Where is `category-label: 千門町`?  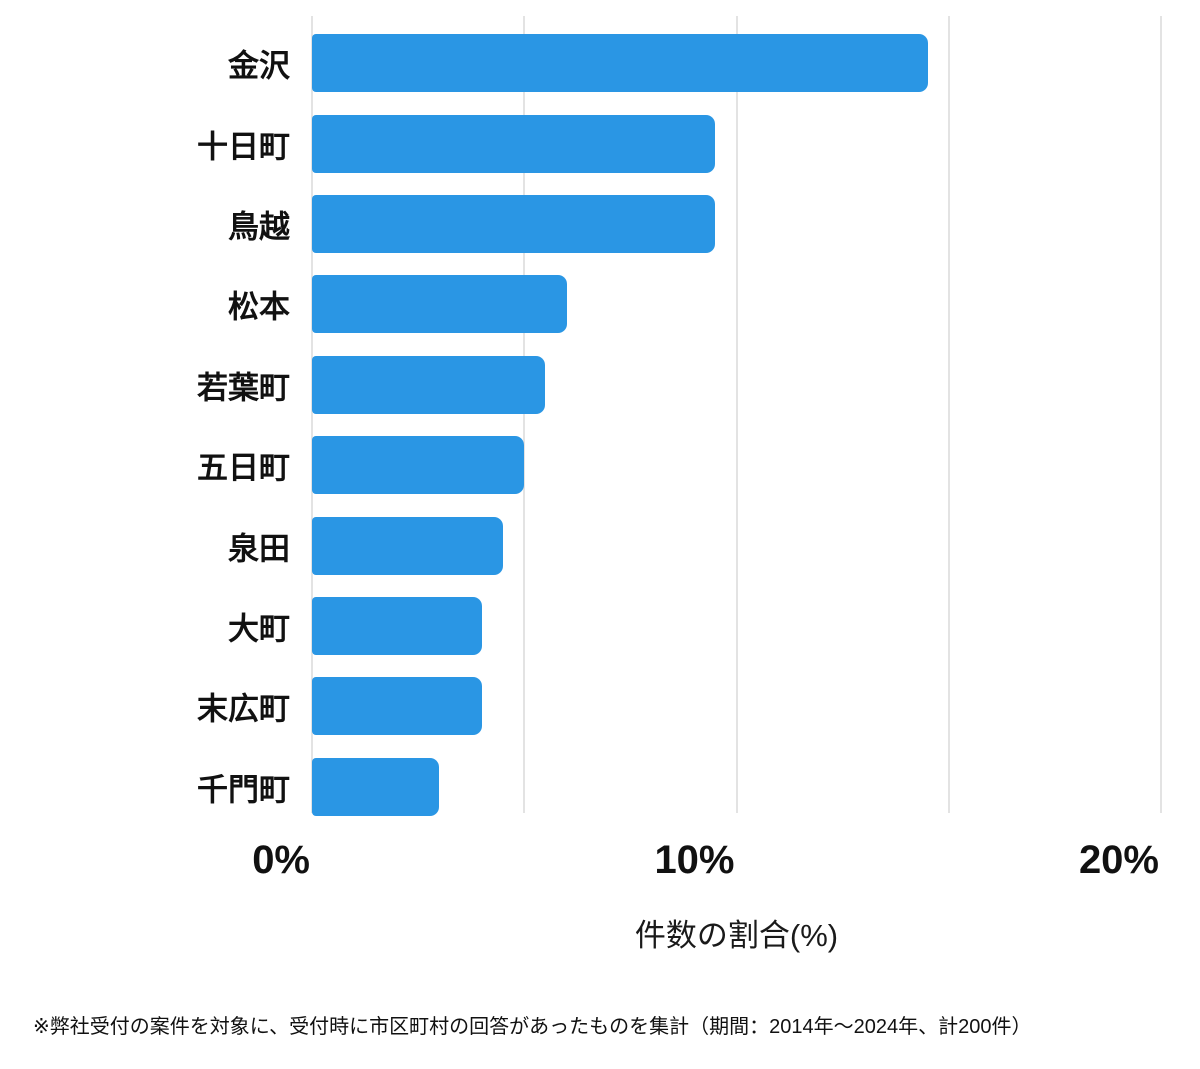 category-label: 千門町 is located at coordinates (243, 790).